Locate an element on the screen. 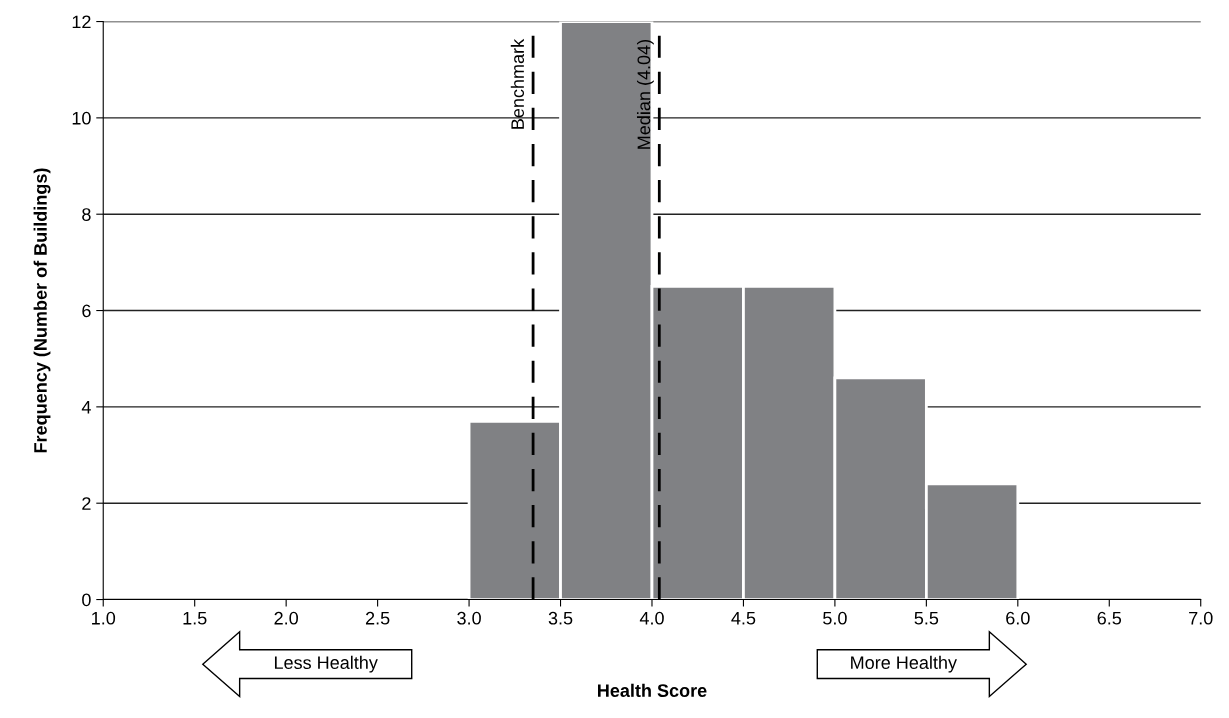 The height and width of the screenshot is (718, 1229). y-axis-title: Frequency (Number of Buildings) is located at coordinates (42, 310).